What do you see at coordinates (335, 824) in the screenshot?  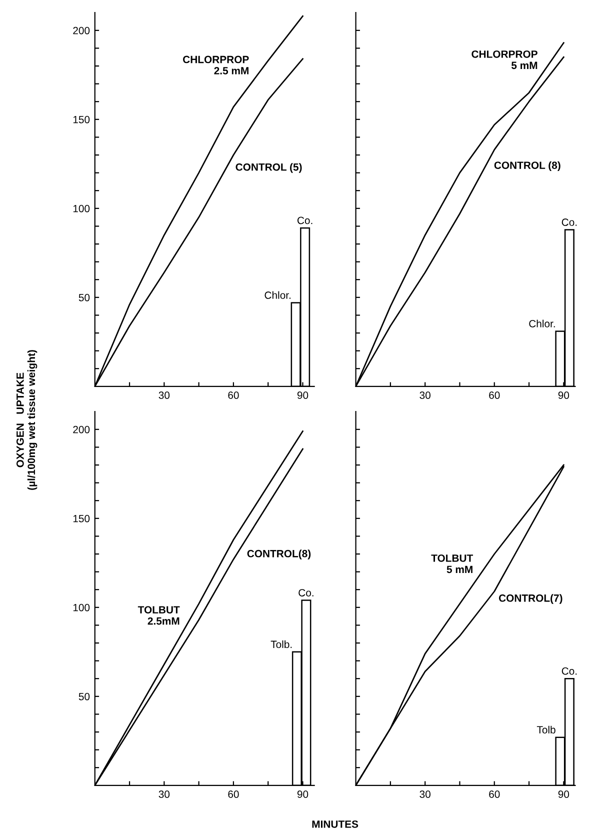 I see `x-axis-title: MINUTES` at bounding box center [335, 824].